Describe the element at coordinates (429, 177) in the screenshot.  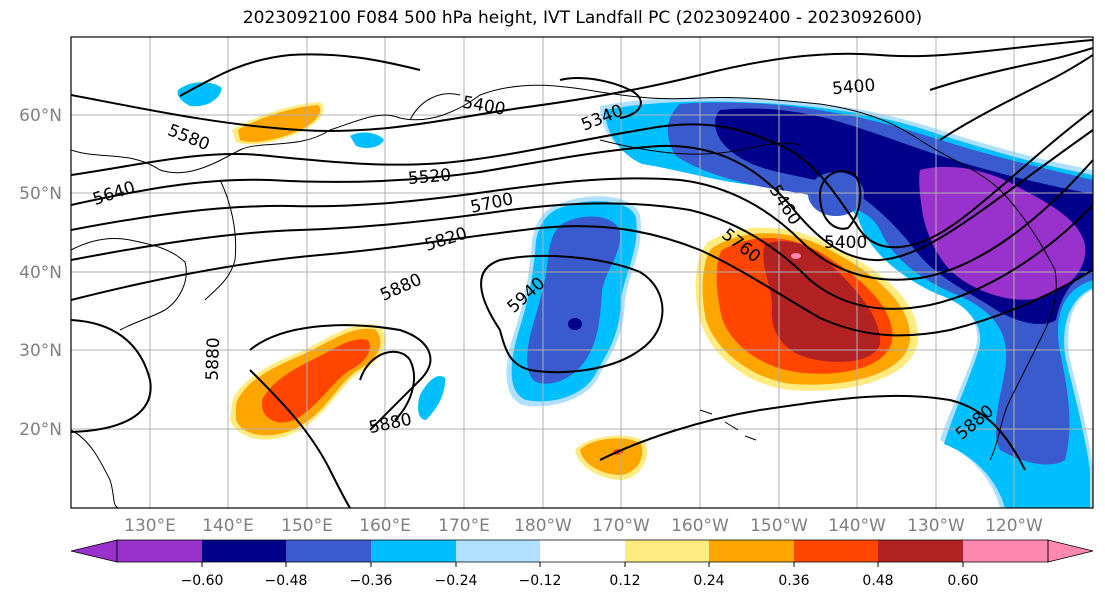
I see `contour-label: 5520` at that location.